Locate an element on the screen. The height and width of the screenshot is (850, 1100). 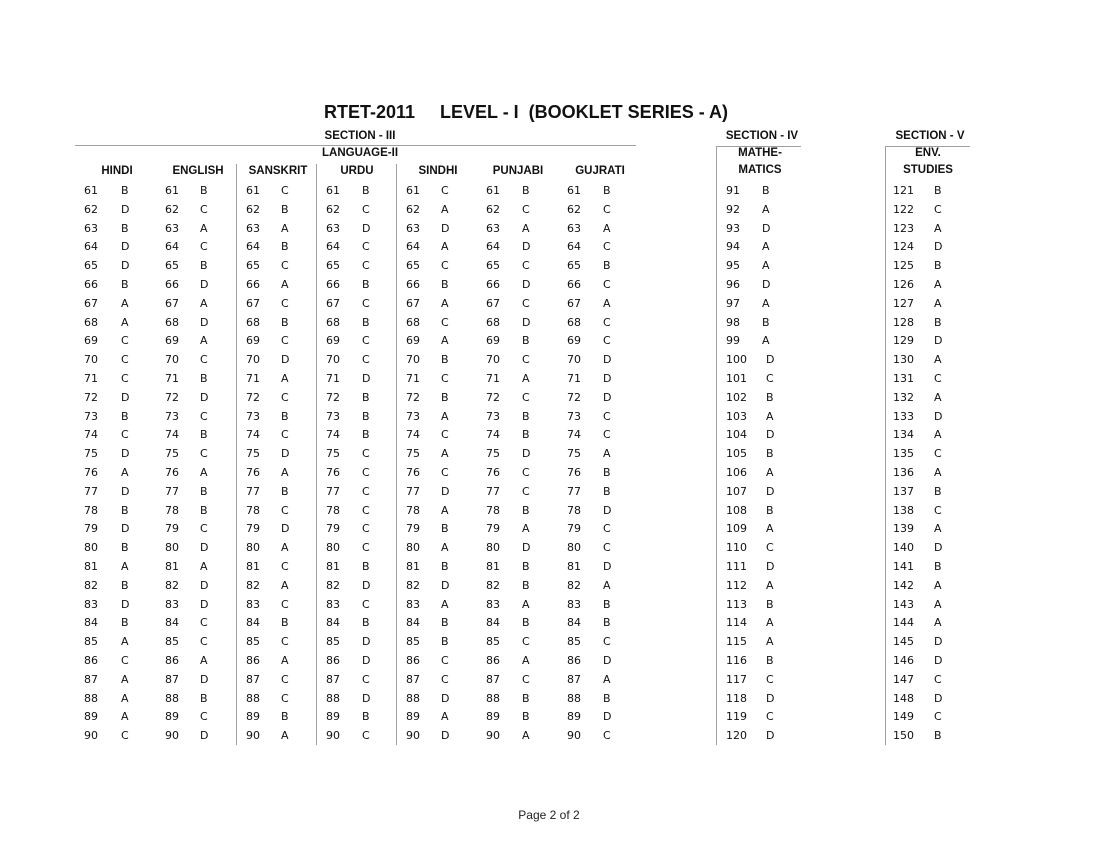
column-divider is located at coordinates (236, 454).